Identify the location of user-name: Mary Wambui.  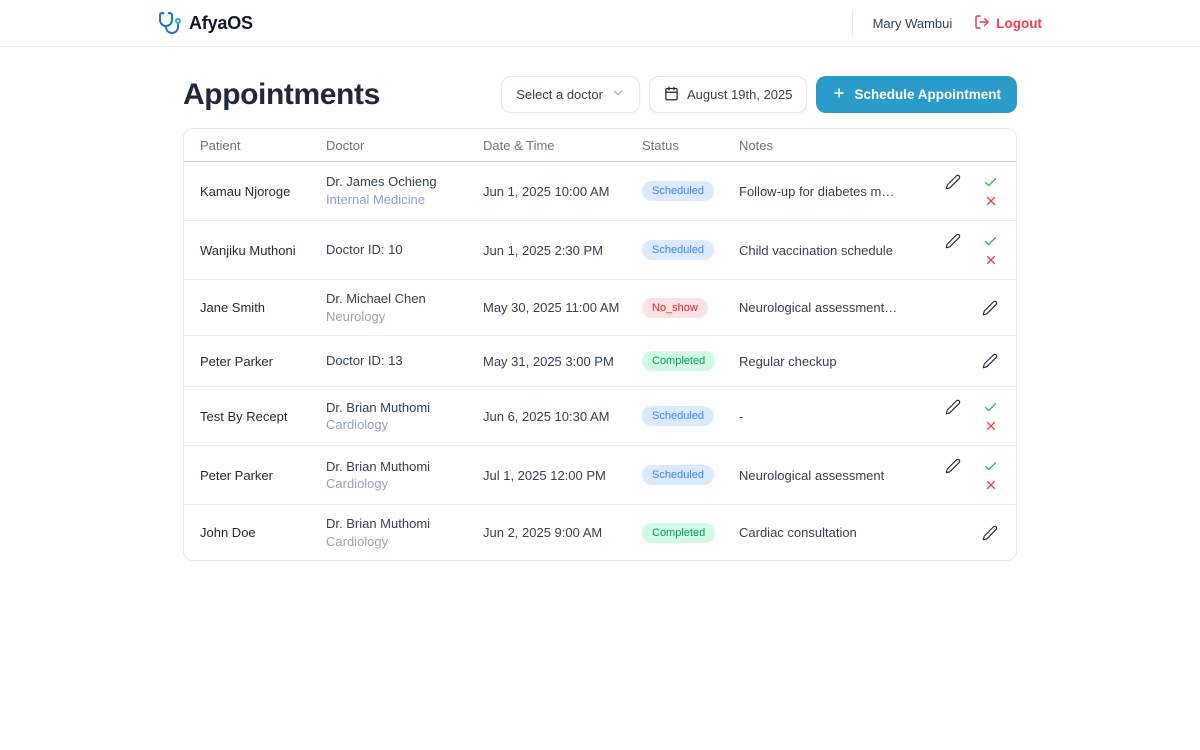
(912, 23).